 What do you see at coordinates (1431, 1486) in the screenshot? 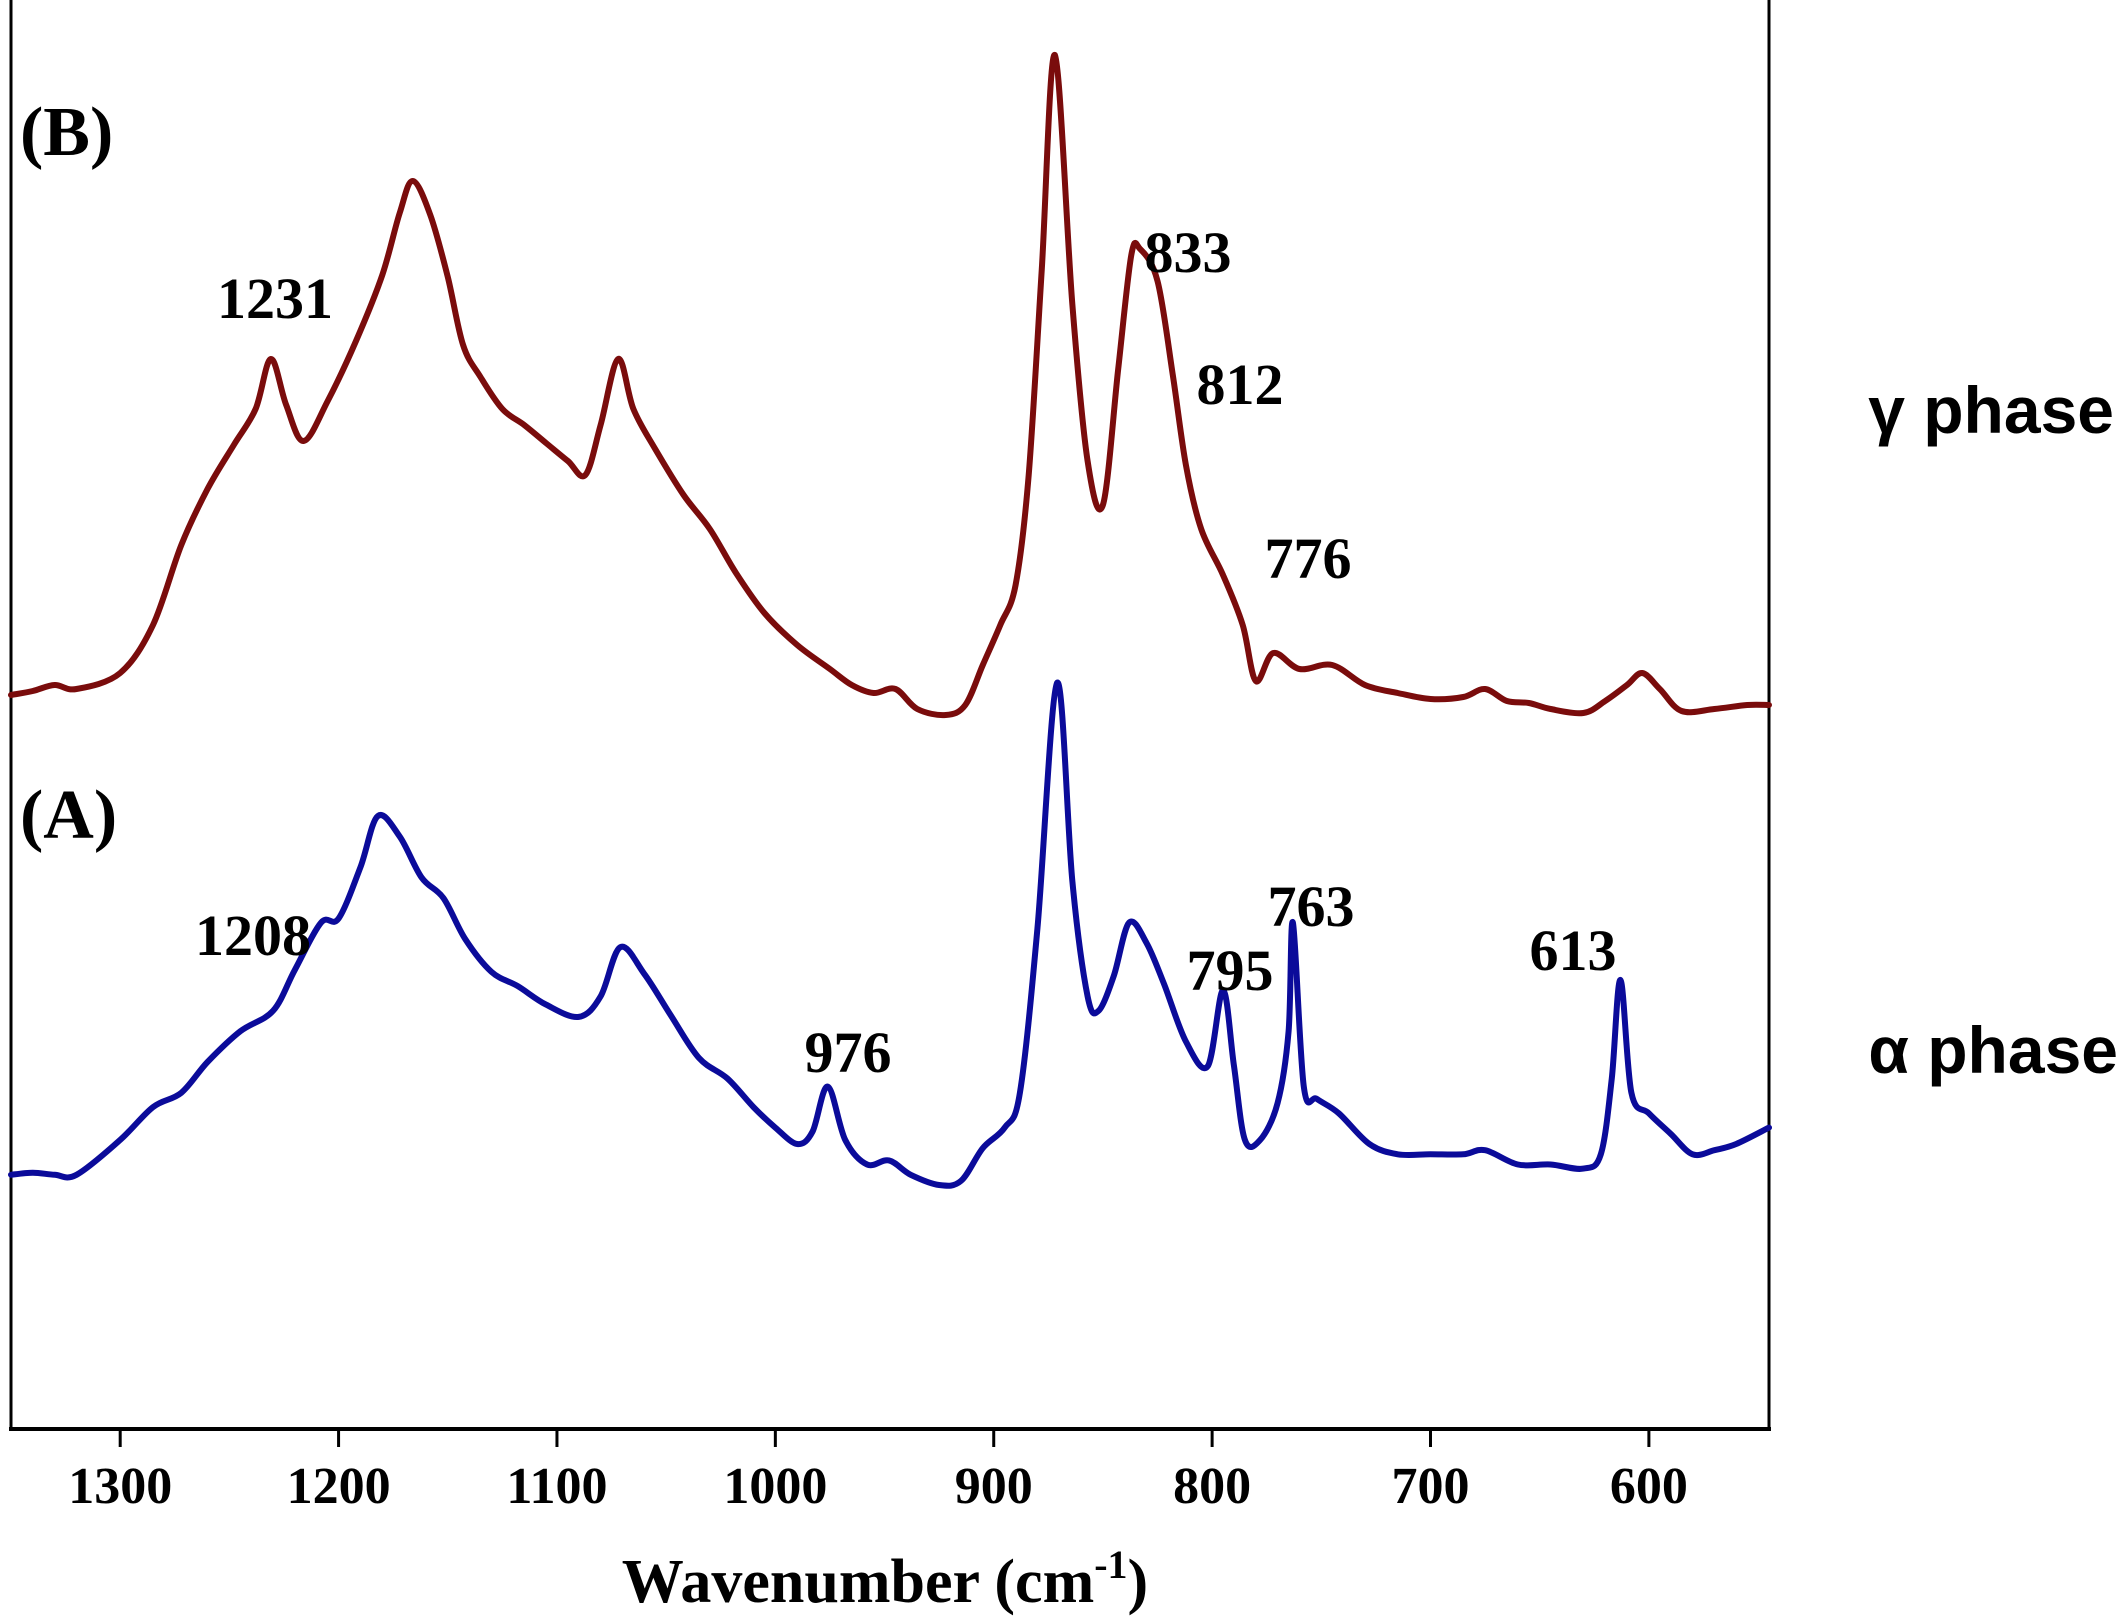
I see `x-tick-label: 700` at bounding box center [1431, 1486].